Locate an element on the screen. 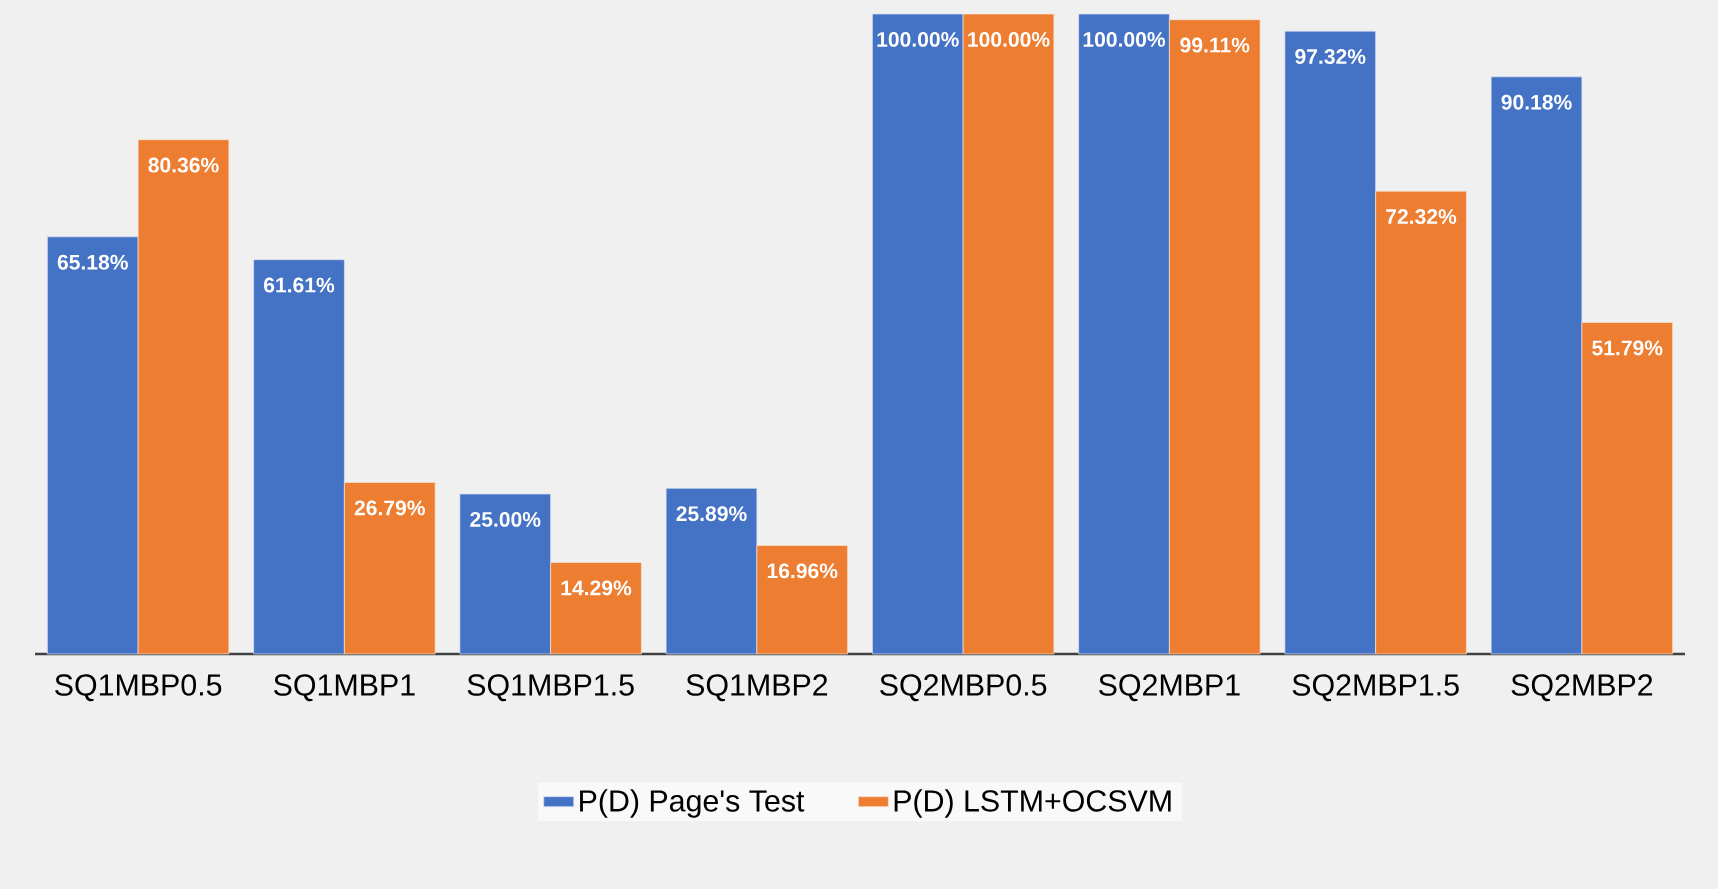 The height and width of the screenshot is (889, 1718). x-tick-label: SQ2MBP2 is located at coordinates (1582, 688).